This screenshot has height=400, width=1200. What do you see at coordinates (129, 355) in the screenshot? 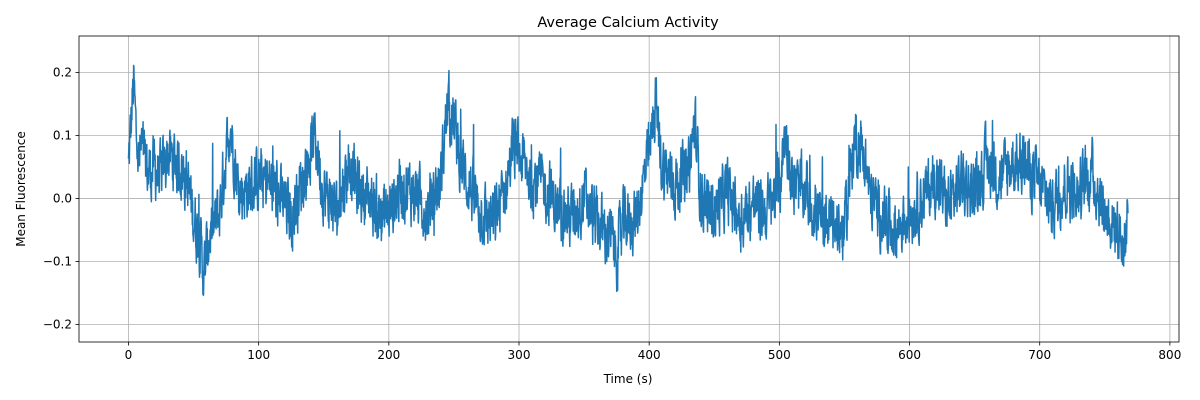
I see `x-tick-label: 0` at bounding box center [129, 355].